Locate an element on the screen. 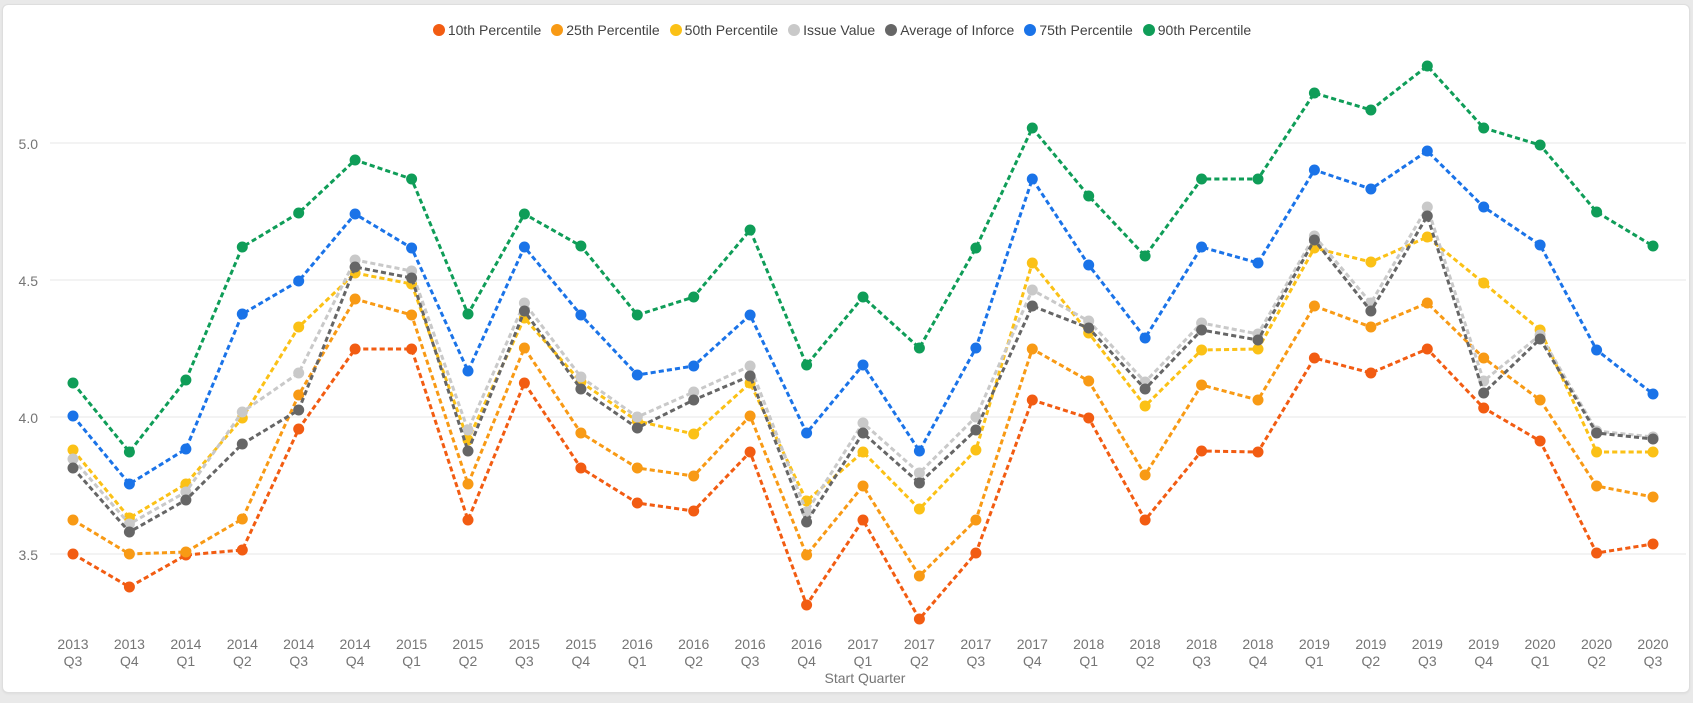 Image resolution: width=1693 pixels, height=703 pixels. svg-text: 5.0 is located at coordinates (29, 144).